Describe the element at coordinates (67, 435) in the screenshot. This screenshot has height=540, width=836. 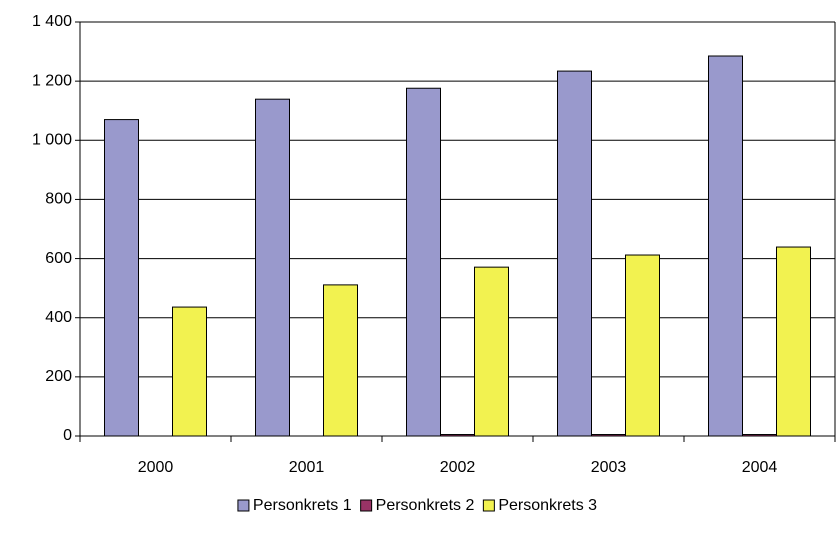
I see `y-tick-label: 0` at that location.